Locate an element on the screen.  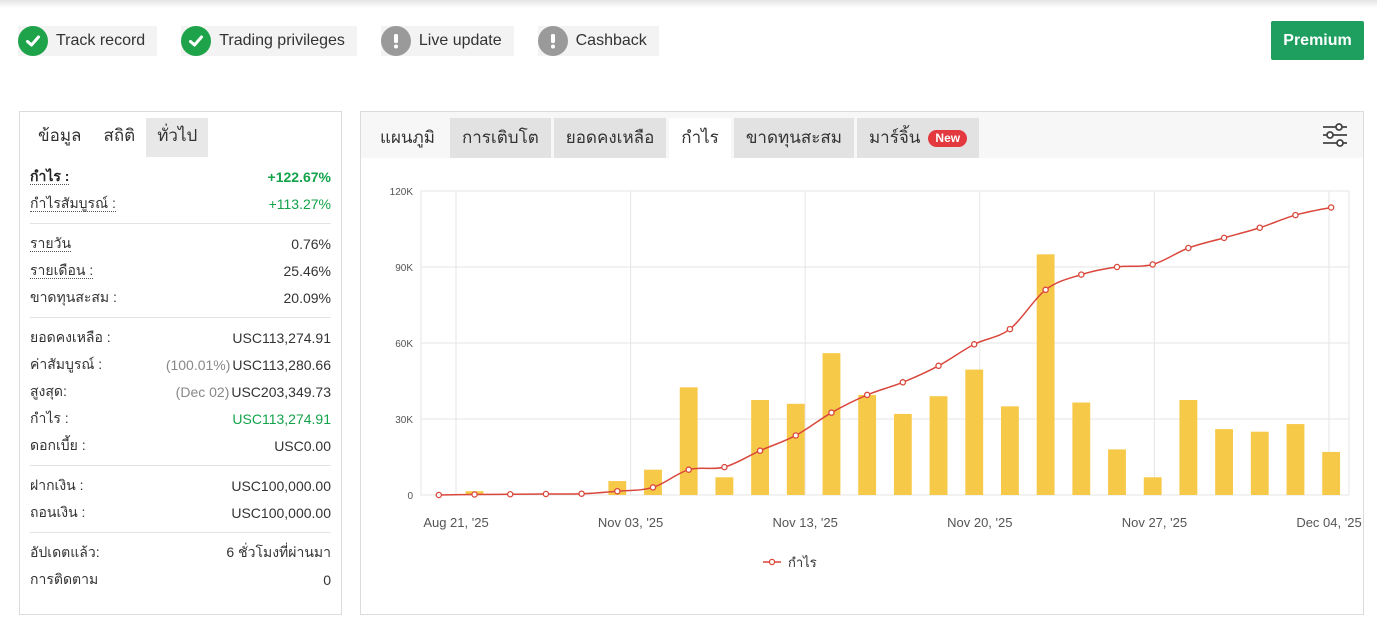
stat-value: USC113,274.91 is located at coordinates (281, 418).